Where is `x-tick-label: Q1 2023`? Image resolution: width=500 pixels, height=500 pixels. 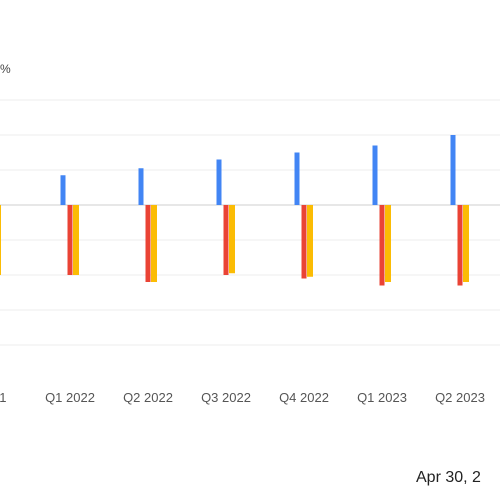
x-tick-label: Q1 2023 is located at coordinates (382, 397).